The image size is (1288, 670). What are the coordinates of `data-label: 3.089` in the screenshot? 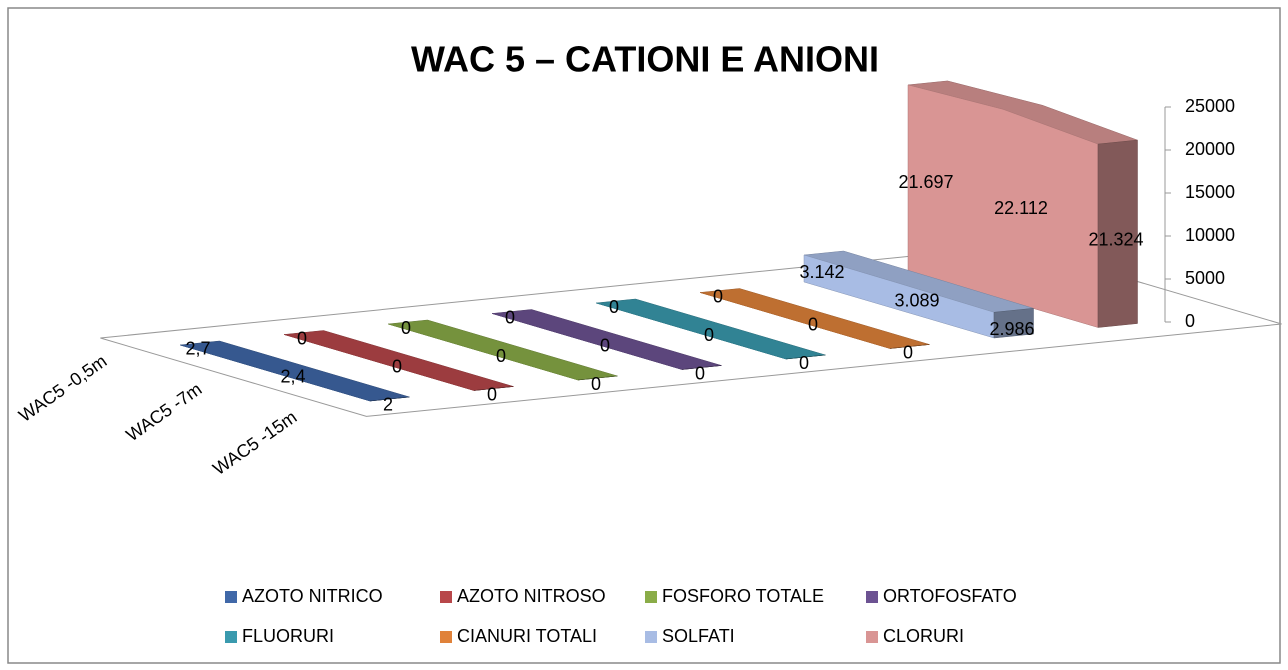 It's located at (916, 300).